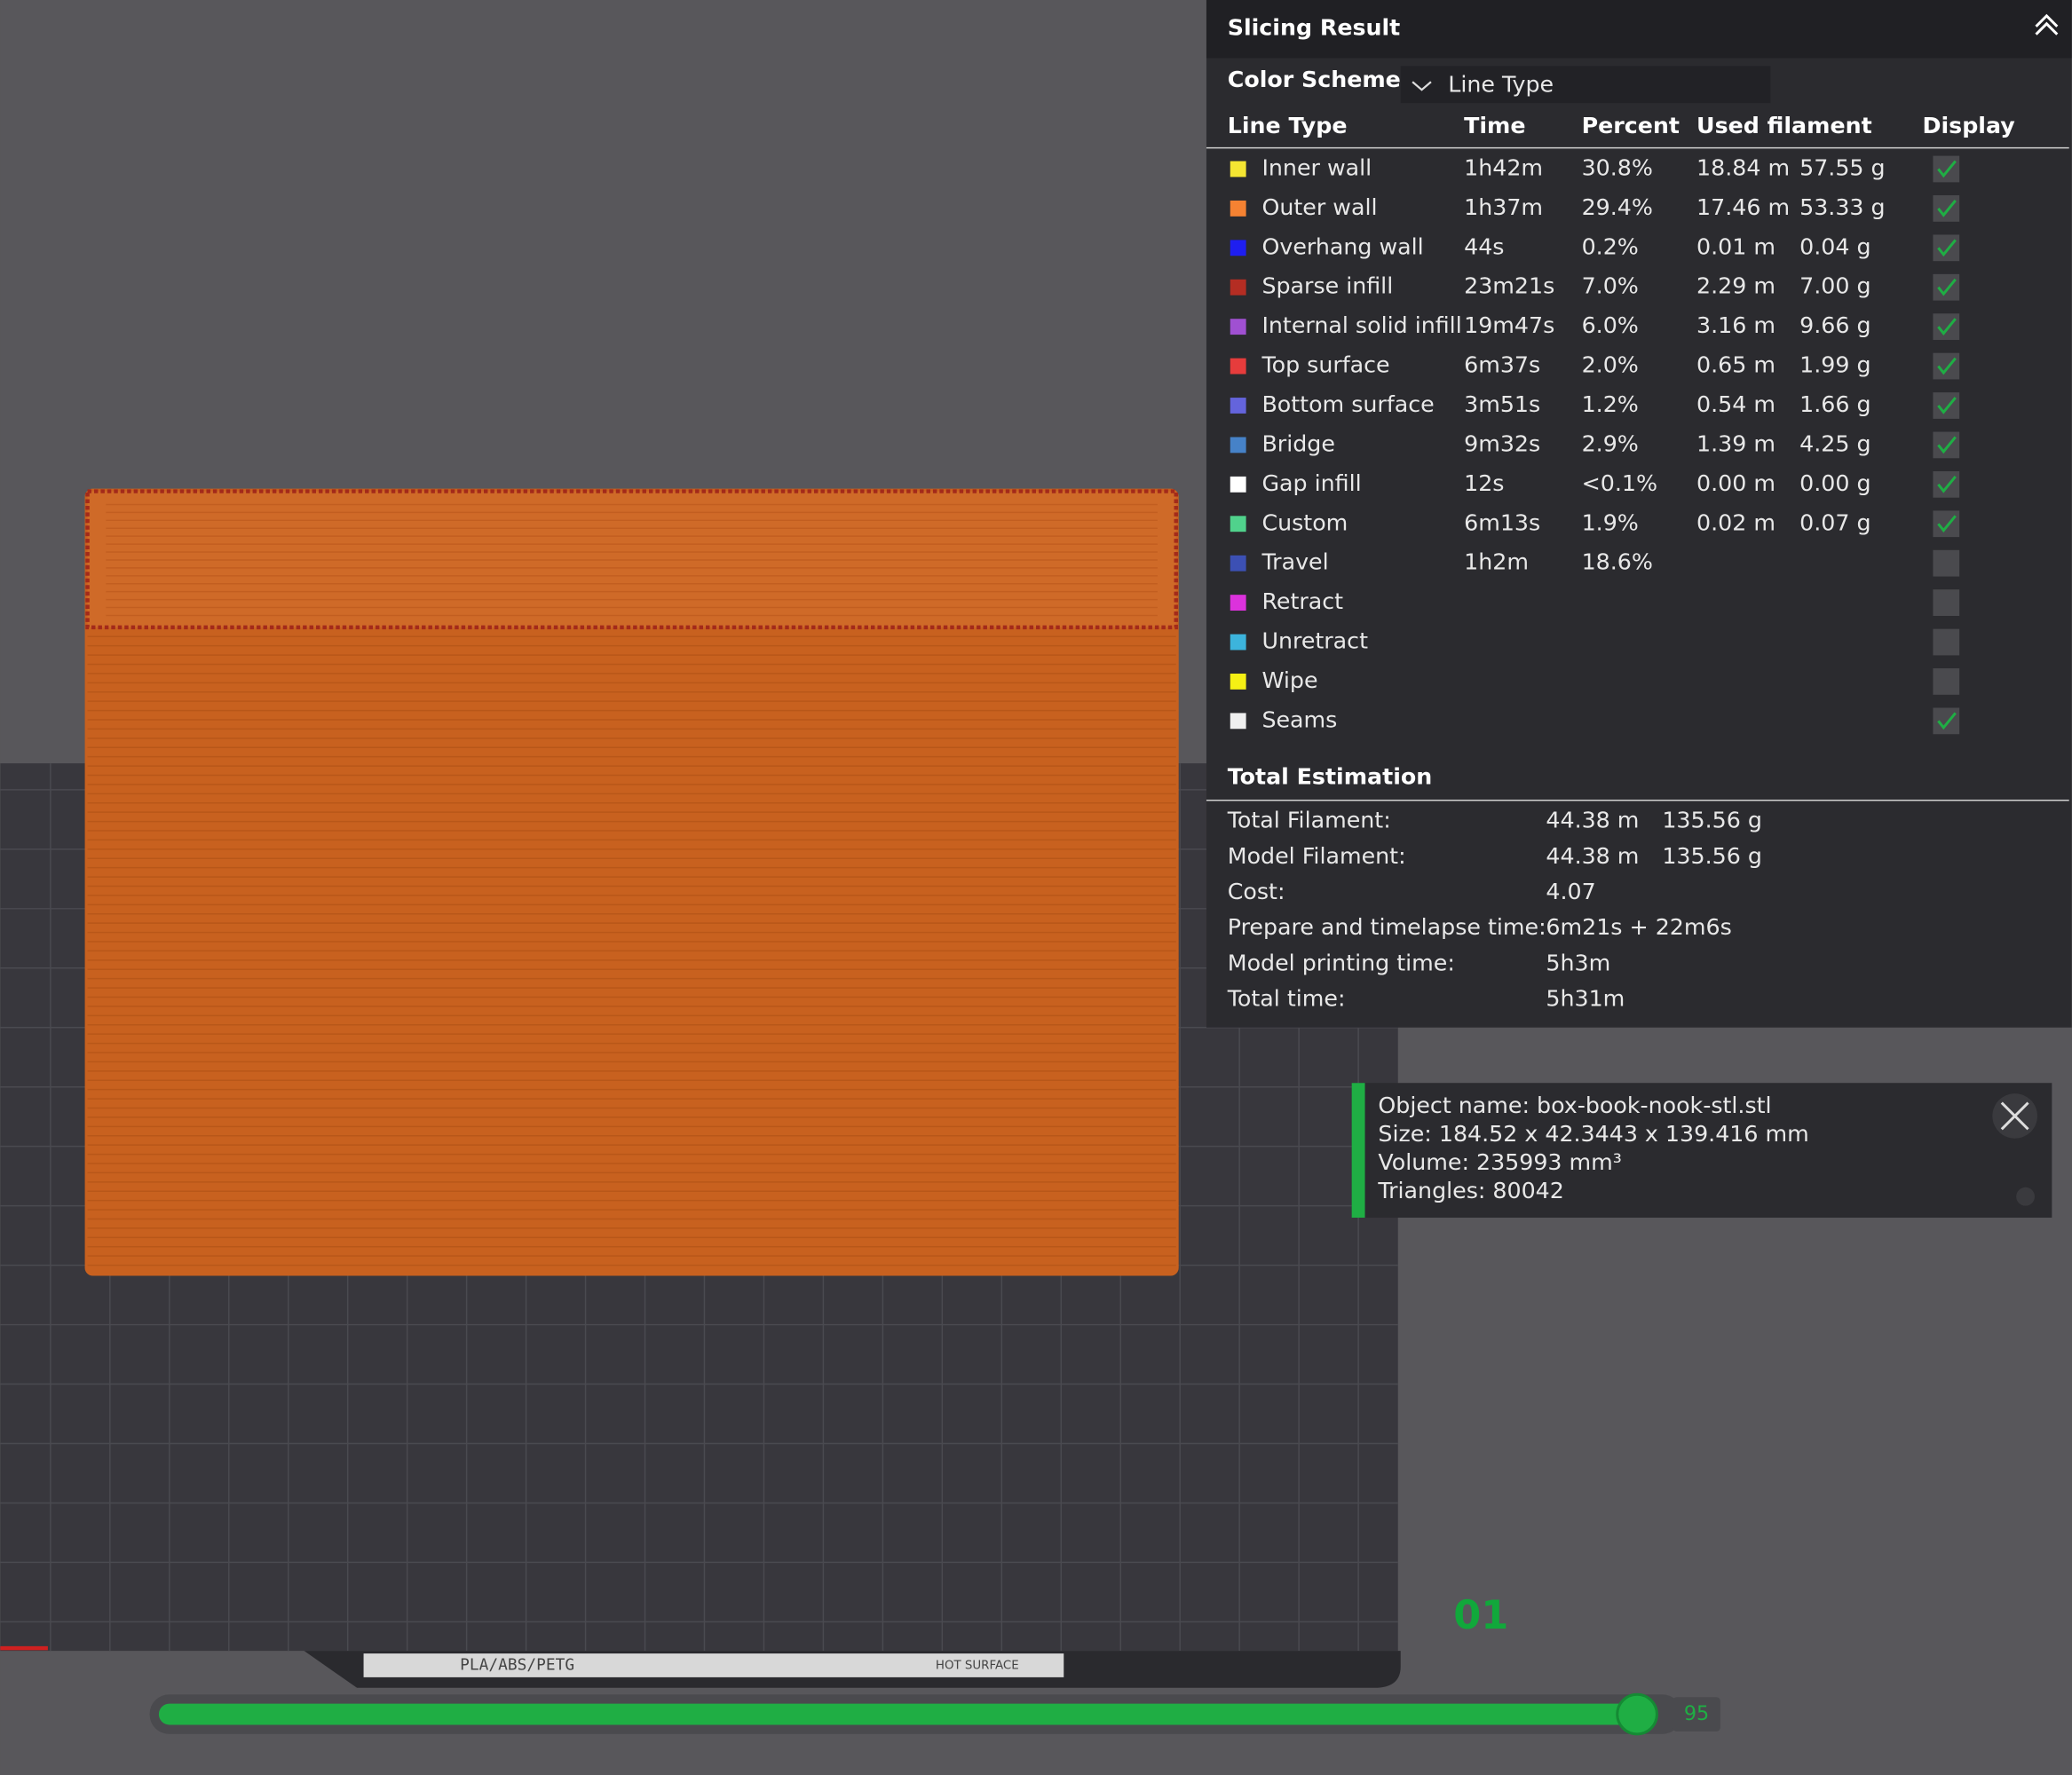 The width and height of the screenshot is (2072, 1775). What do you see at coordinates (1712, 820) in the screenshot?
I see `total-value: 135.56 g` at bounding box center [1712, 820].